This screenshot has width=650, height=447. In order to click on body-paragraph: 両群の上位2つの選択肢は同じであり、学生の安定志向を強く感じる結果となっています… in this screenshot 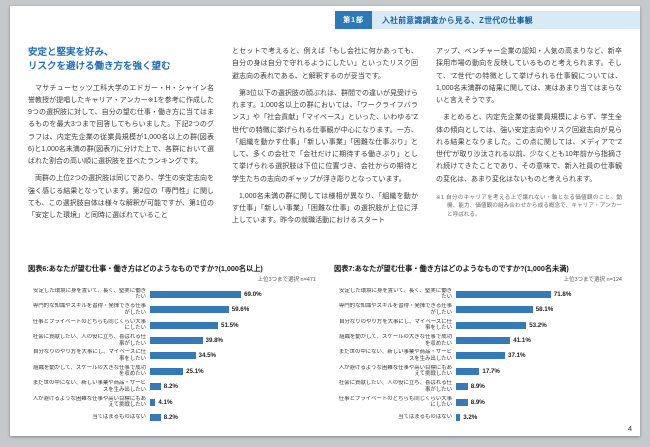, I will do `click(121, 197)`.